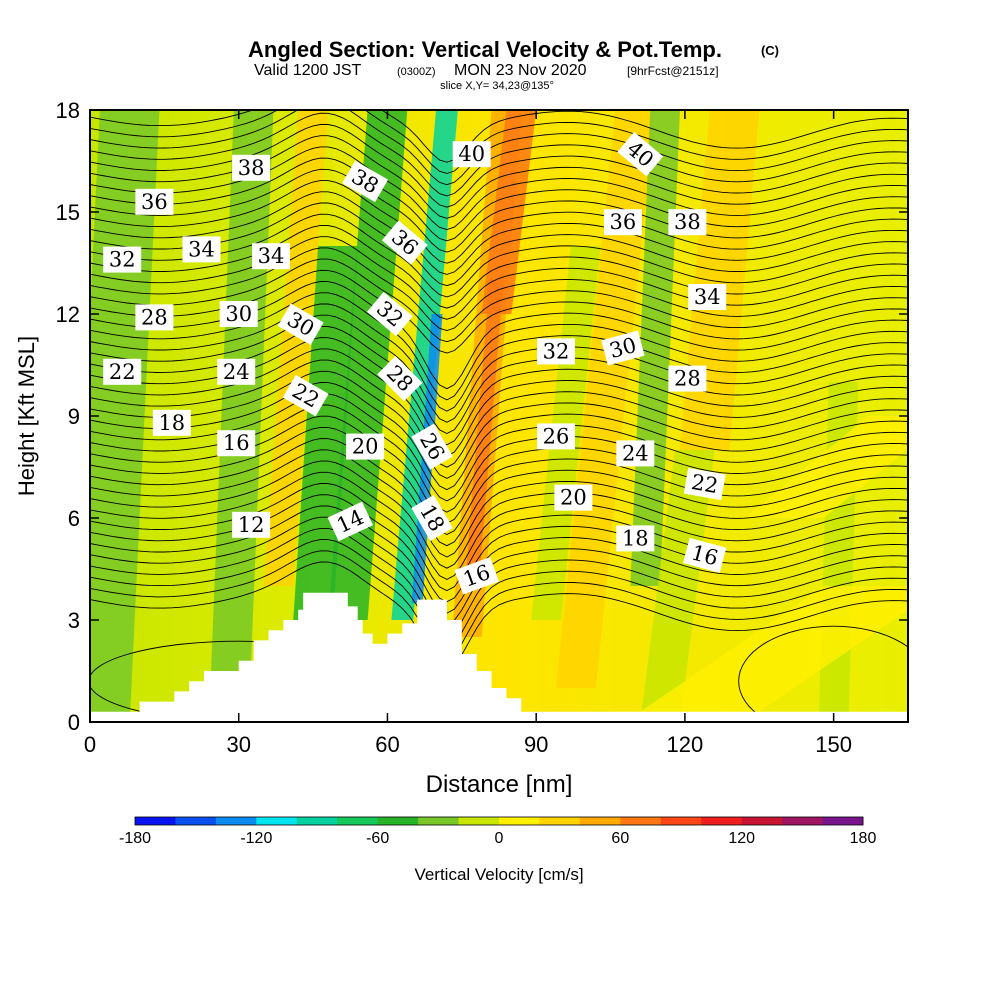 The height and width of the screenshot is (1000, 1000). I want to click on x-axis-label: Distance [nm], so click(499, 784).